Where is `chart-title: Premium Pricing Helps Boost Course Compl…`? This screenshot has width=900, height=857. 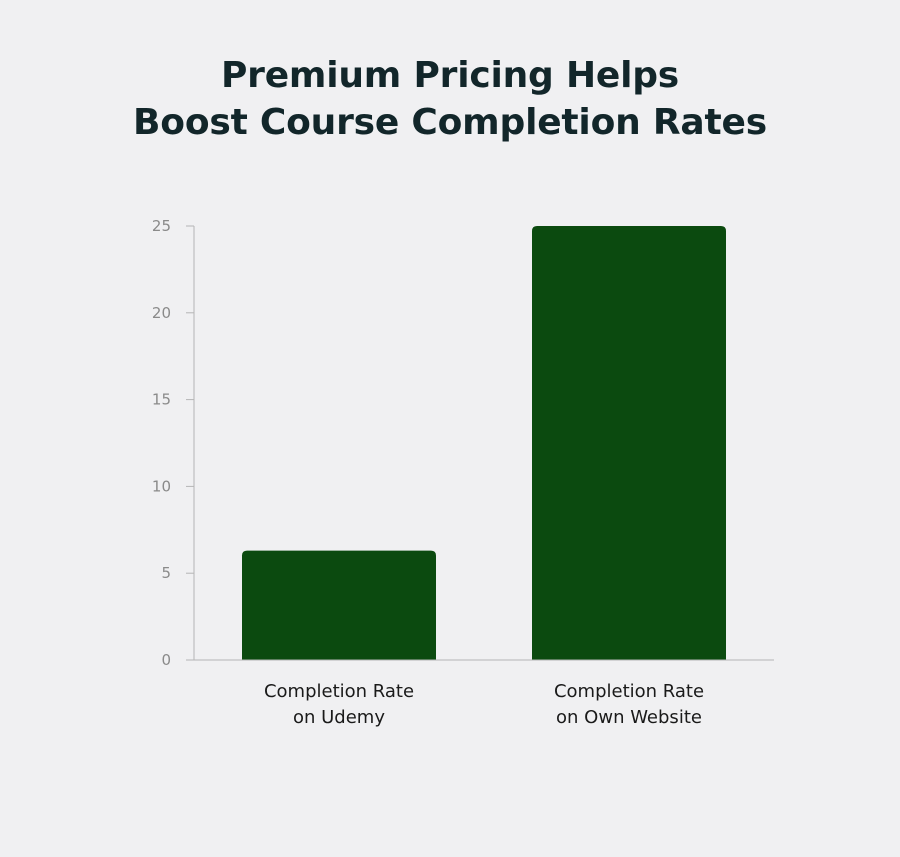 chart-title: Premium Pricing Helps Boost Course Compl… is located at coordinates (450, 99).